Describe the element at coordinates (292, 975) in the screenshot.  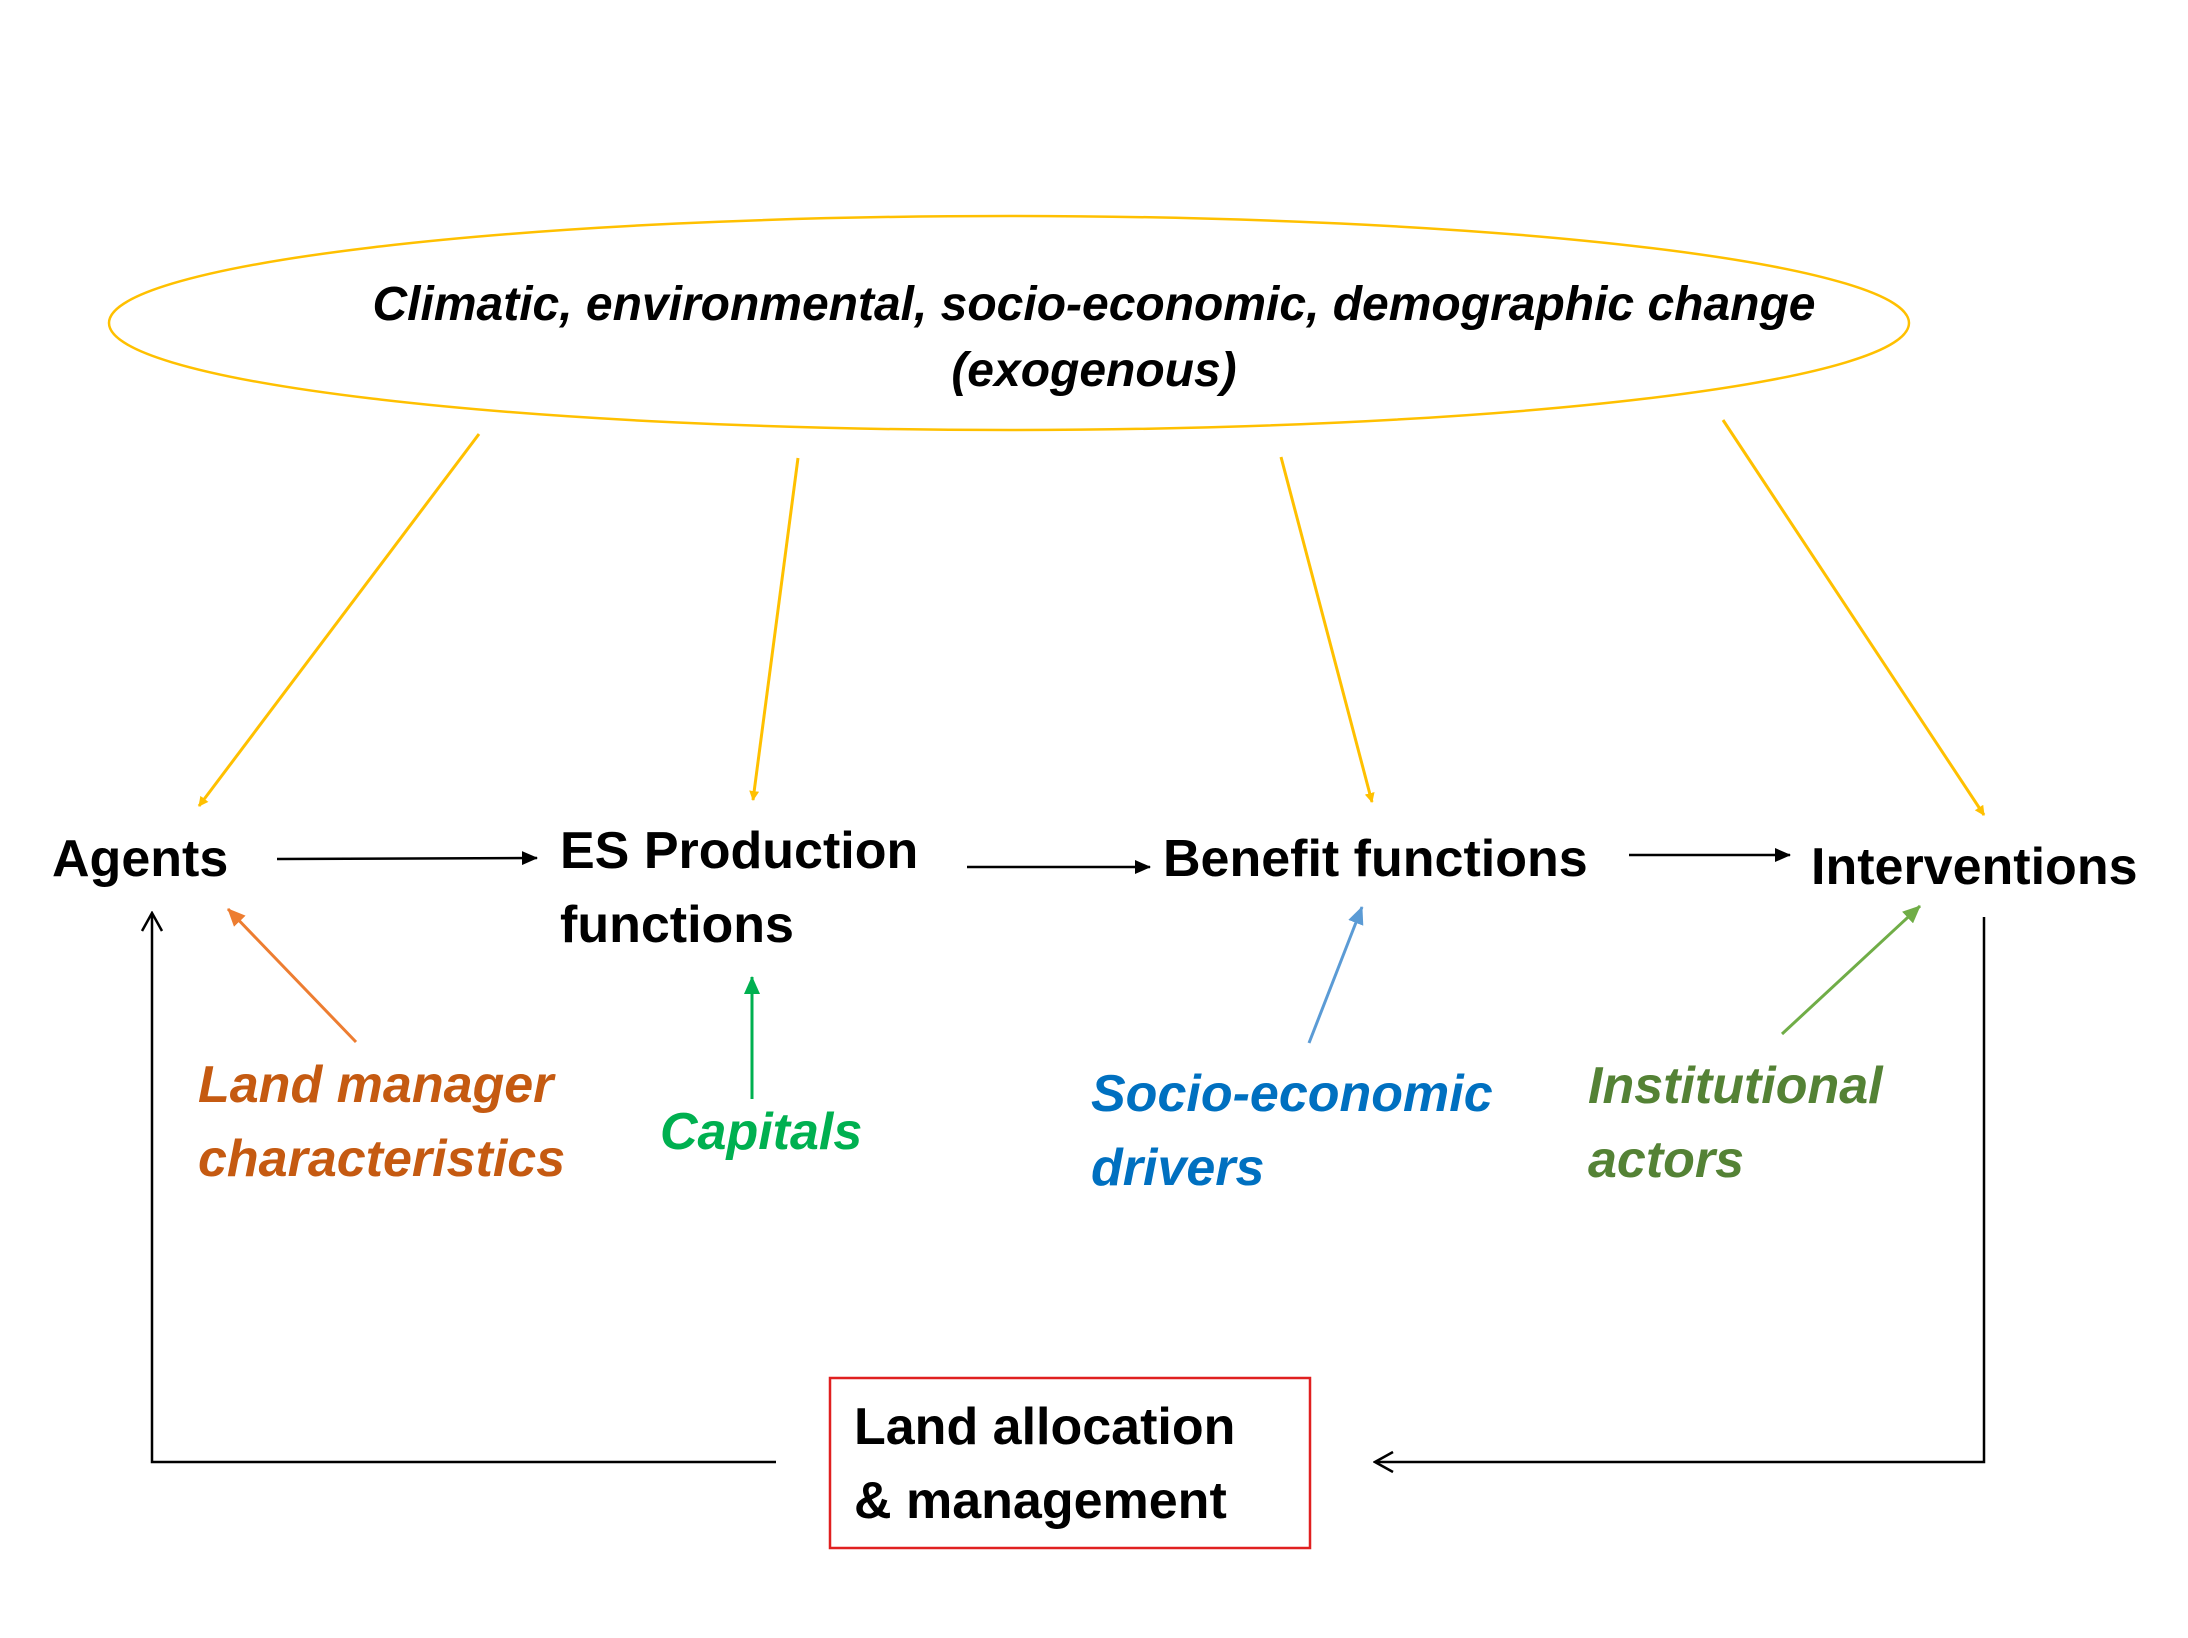
I see `arrow-land-manager-to-agents` at that location.